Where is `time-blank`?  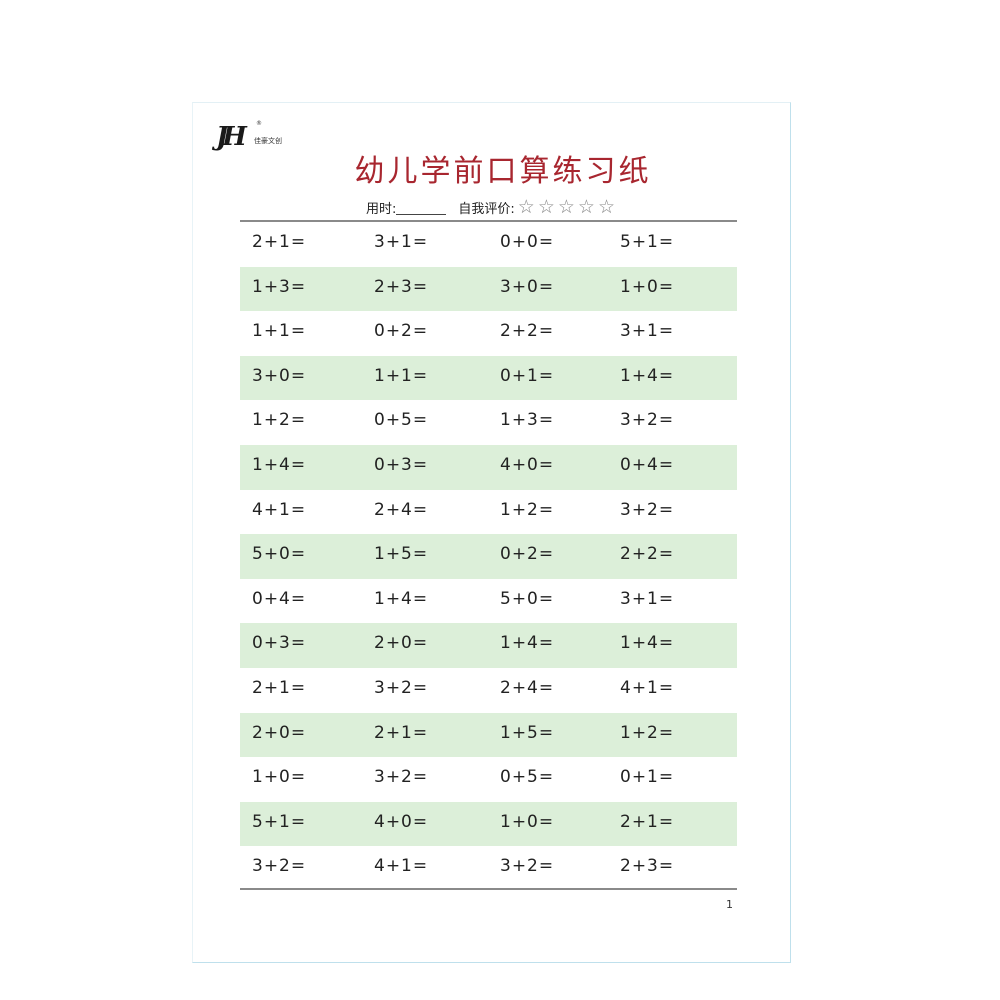
time-blank is located at coordinates (421, 208).